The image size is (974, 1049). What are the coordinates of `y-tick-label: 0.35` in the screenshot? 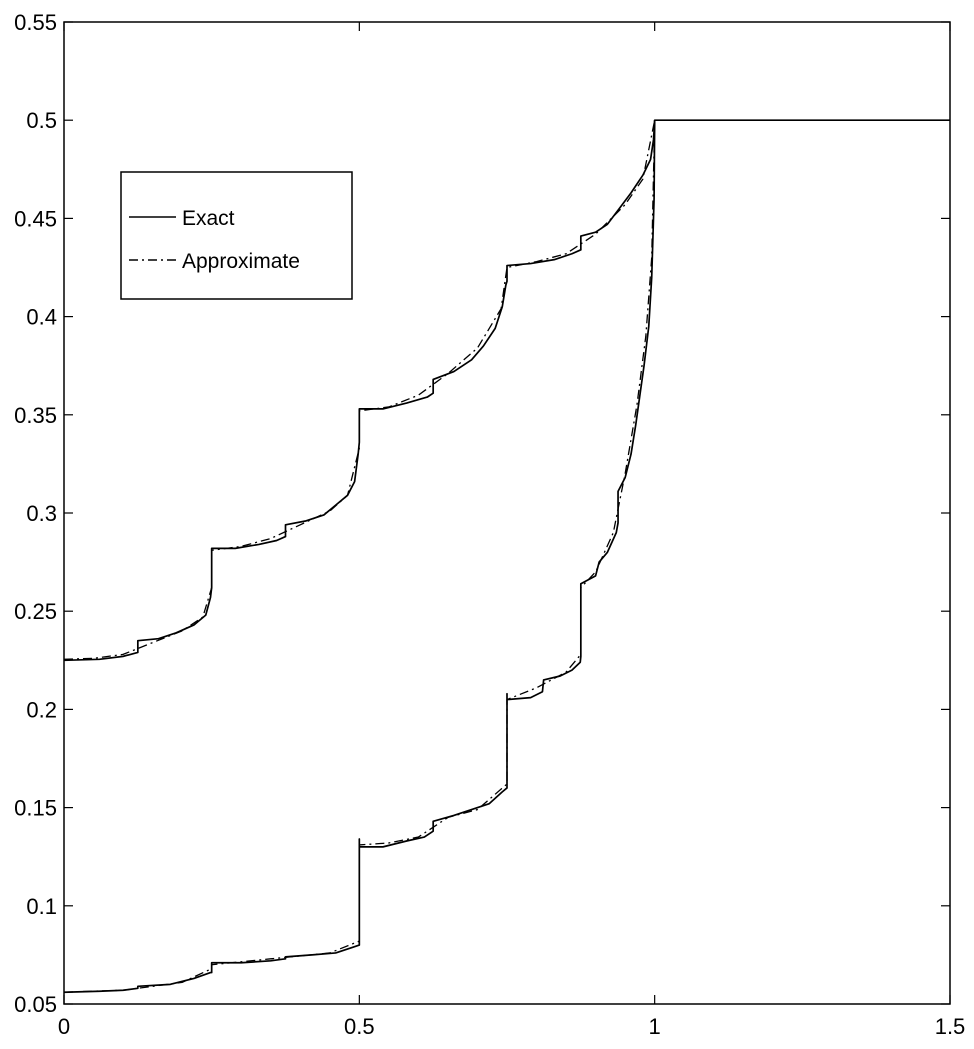 It's located at (35, 415).